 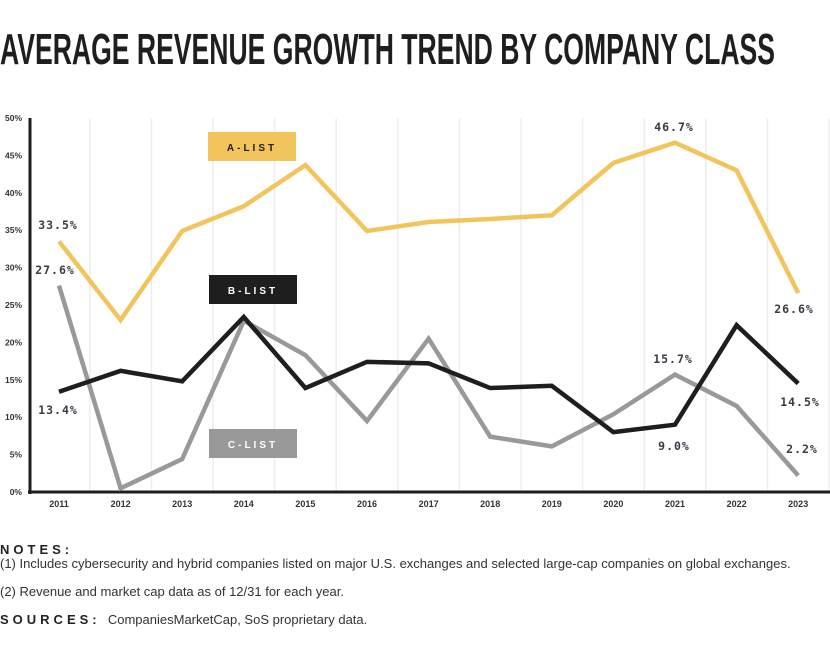 I want to click on x-tick-label: 2016, so click(x=367, y=504).